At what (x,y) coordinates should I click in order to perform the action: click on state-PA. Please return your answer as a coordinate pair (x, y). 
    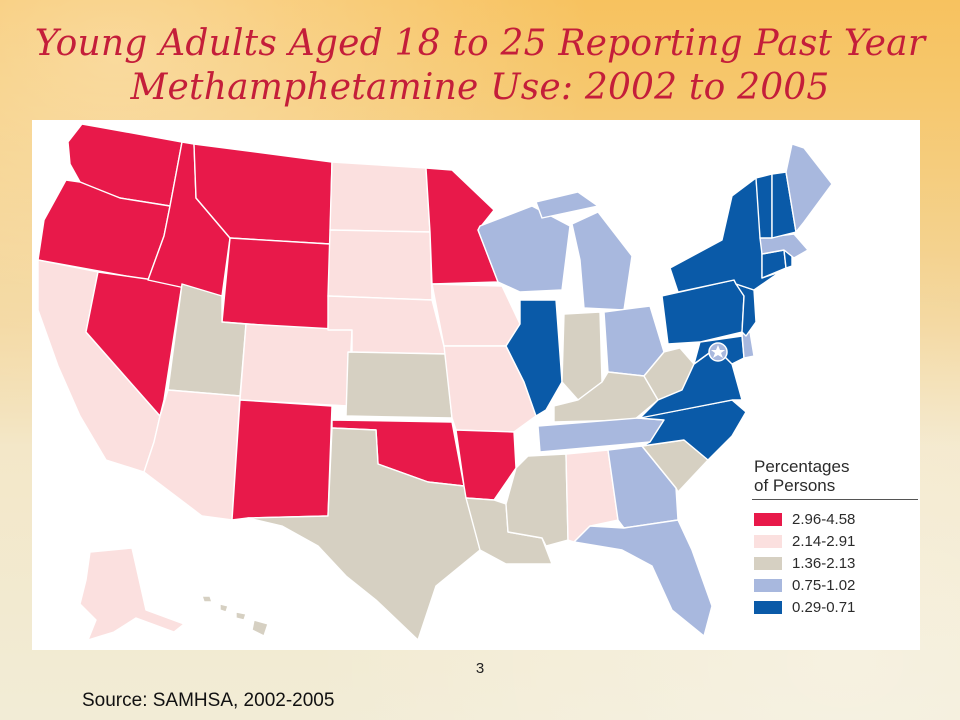
    Looking at the image, I should click on (703, 312).